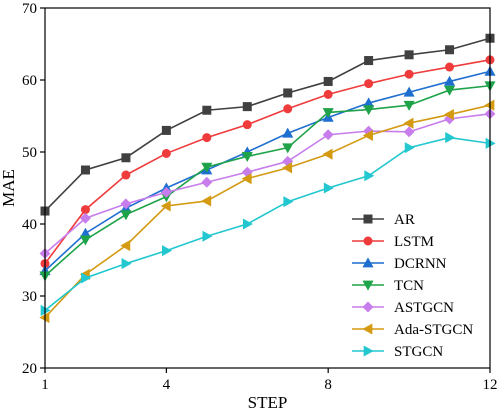 The width and height of the screenshot is (498, 415). What do you see at coordinates (420, 264) in the screenshot?
I see `legend-label: DCRNN` at bounding box center [420, 264].